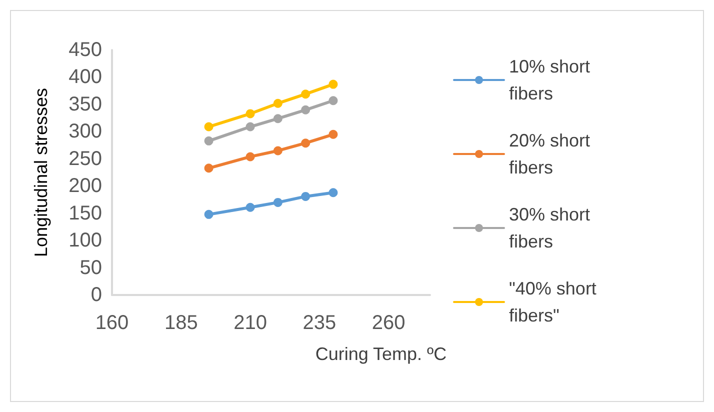 The height and width of the screenshot is (412, 714). I want to click on y-tick-label: 100, so click(85, 241).